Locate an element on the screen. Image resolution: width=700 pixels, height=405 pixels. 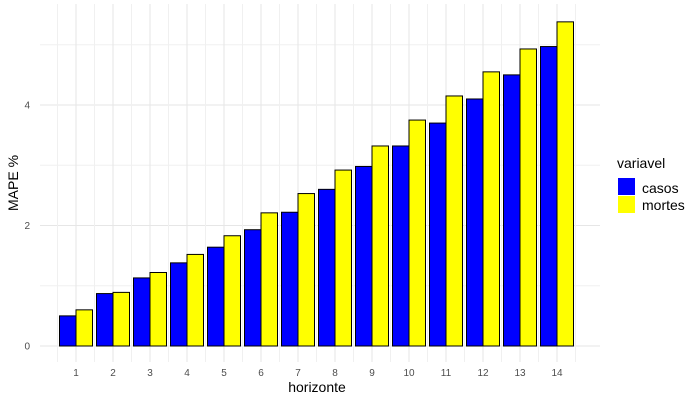
legend-label-casos: casos is located at coordinates (660, 188).